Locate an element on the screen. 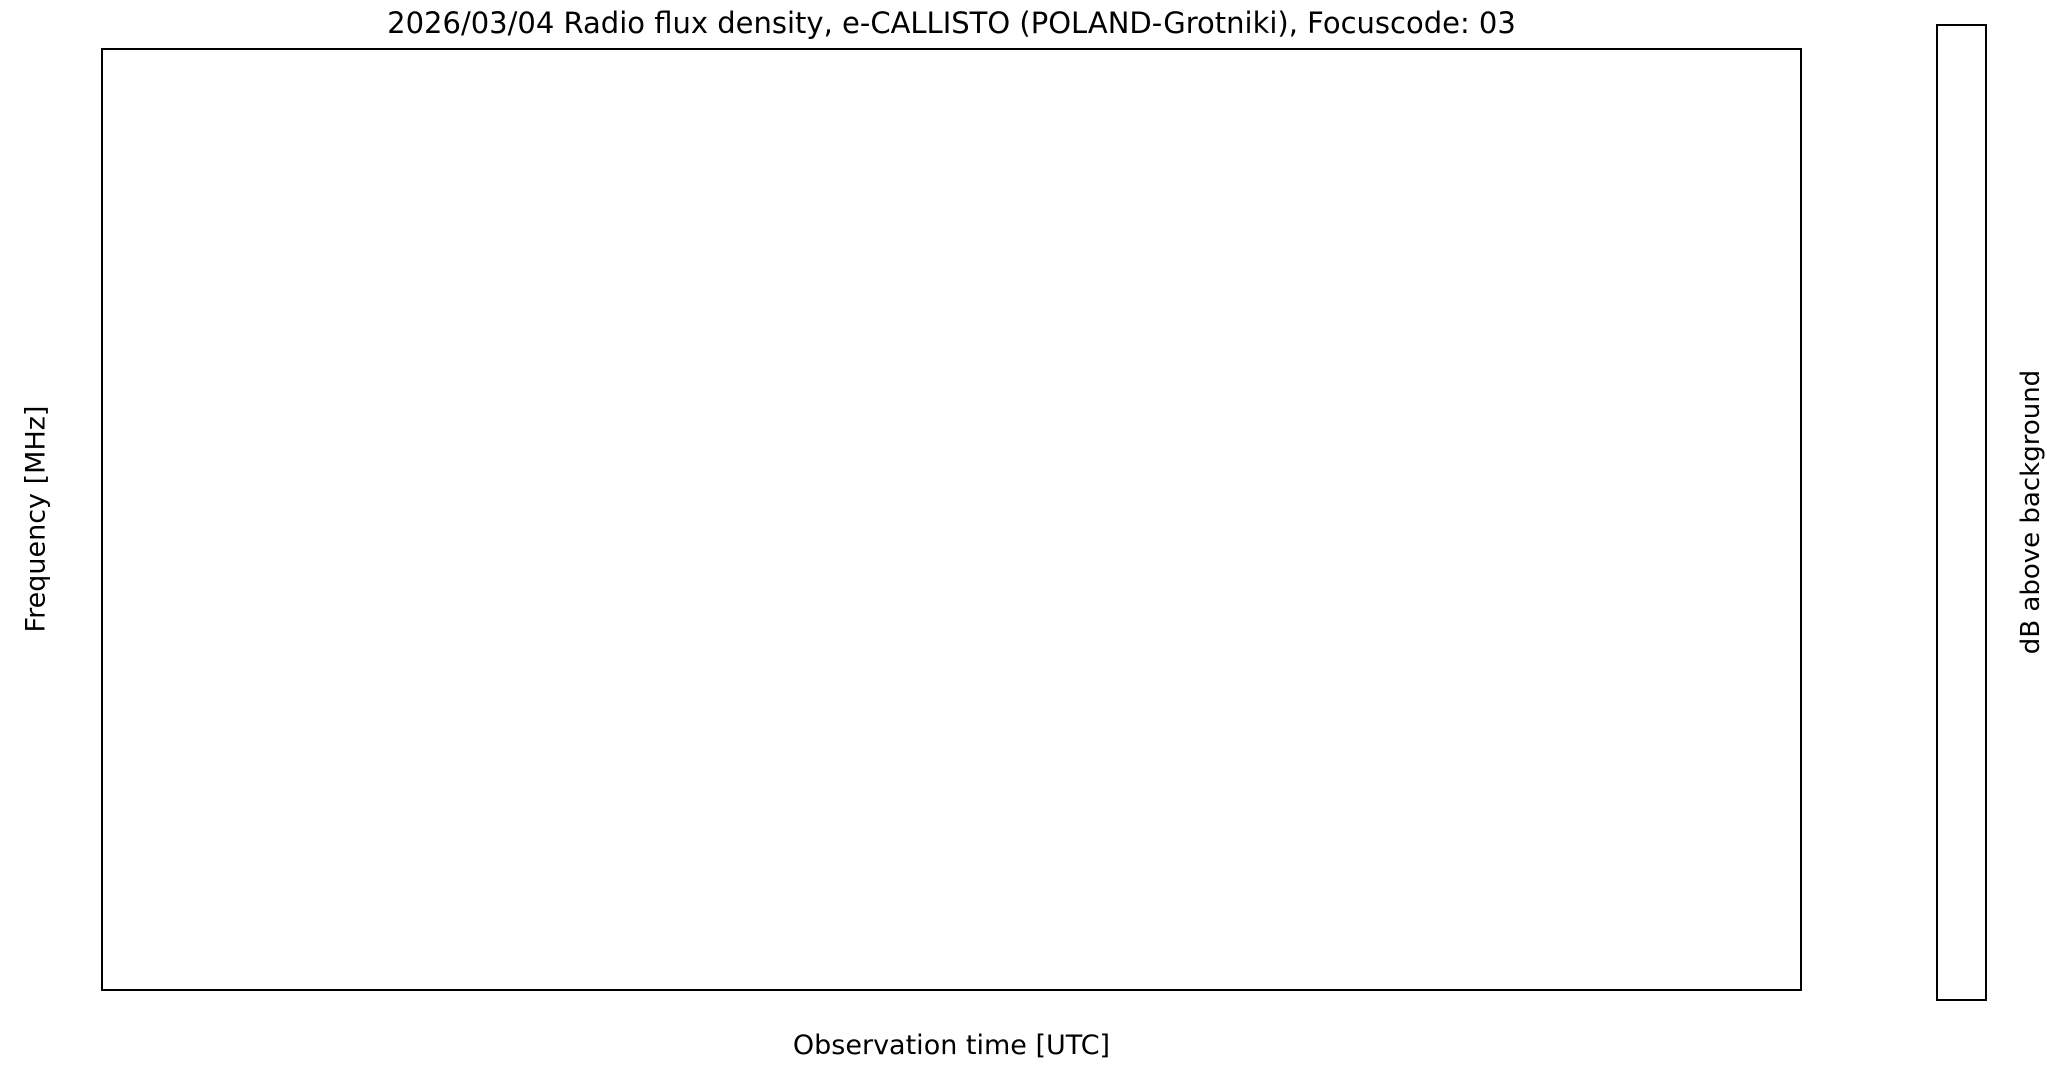 The image size is (2047, 1067). colorbar-label: dB above background is located at coordinates (2031, 512).